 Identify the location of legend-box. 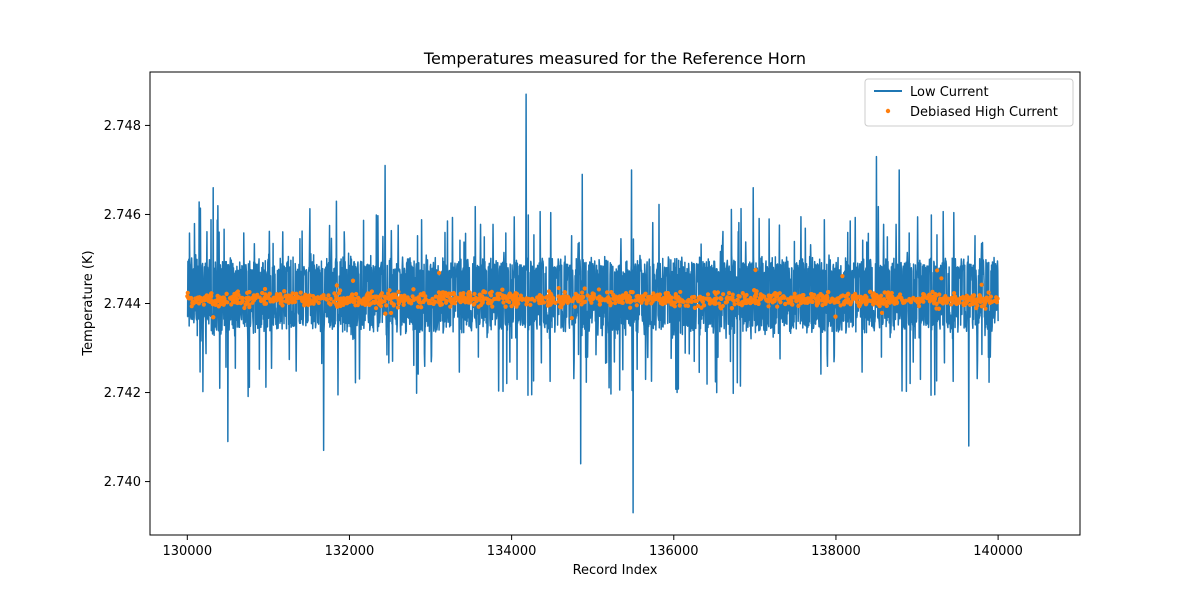
(969, 102).